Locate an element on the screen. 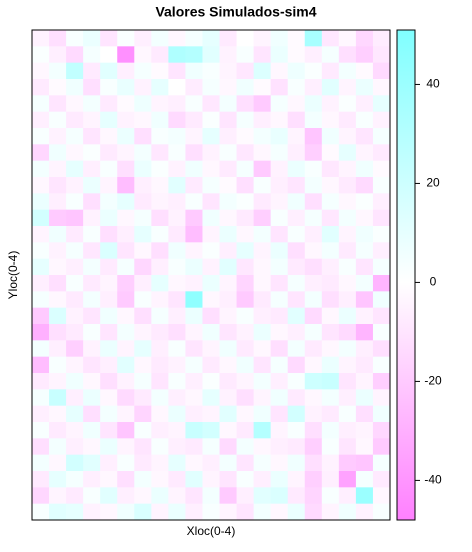 The image size is (472, 552). colorbar-tick-label: 40 is located at coordinates (433, 84).